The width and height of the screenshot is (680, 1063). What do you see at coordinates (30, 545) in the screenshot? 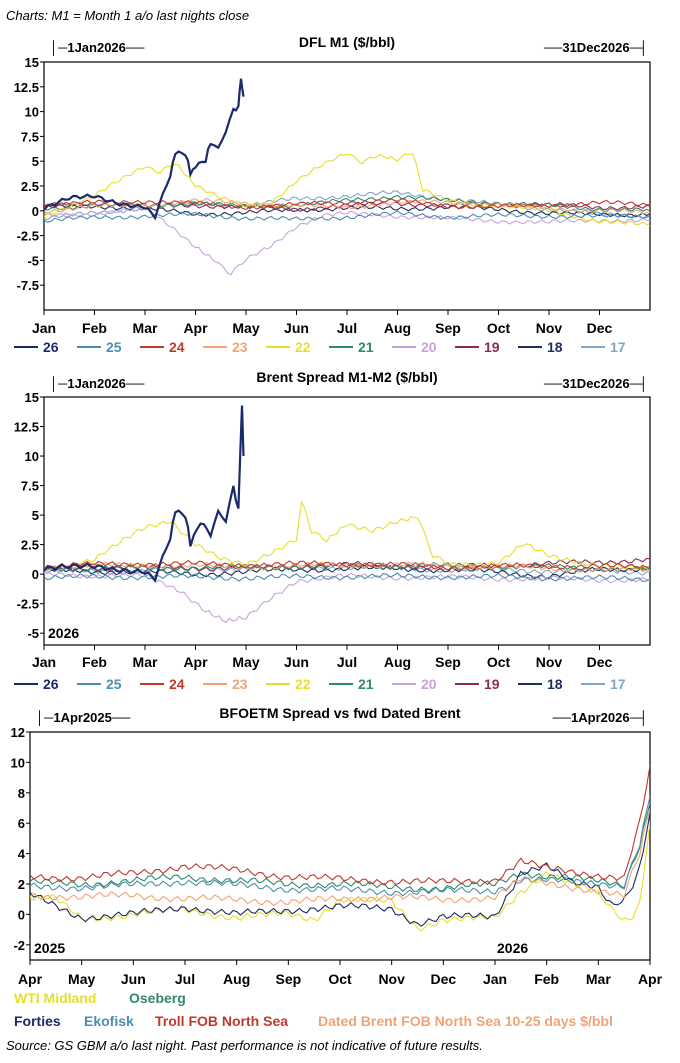
I see `ytick-label: 2.5` at bounding box center [30, 545].